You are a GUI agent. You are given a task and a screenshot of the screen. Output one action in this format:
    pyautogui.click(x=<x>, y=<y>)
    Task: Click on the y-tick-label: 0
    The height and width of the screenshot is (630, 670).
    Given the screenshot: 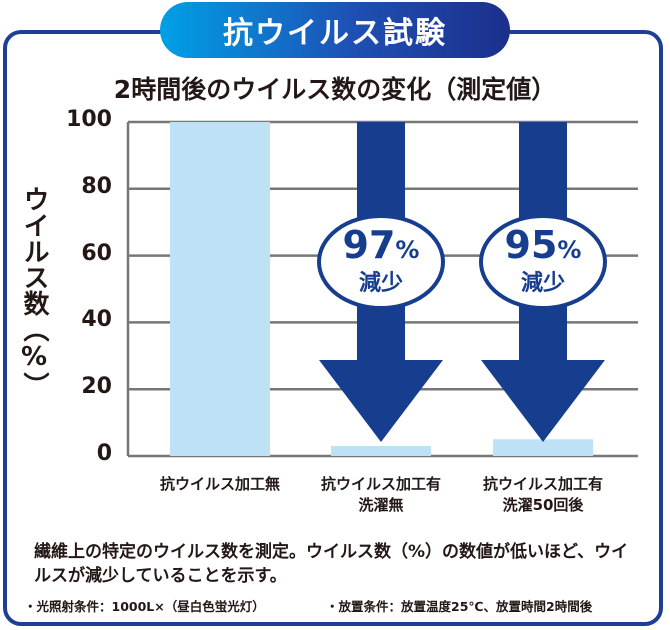 What is the action you would take?
    pyautogui.click(x=104, y=453)
    